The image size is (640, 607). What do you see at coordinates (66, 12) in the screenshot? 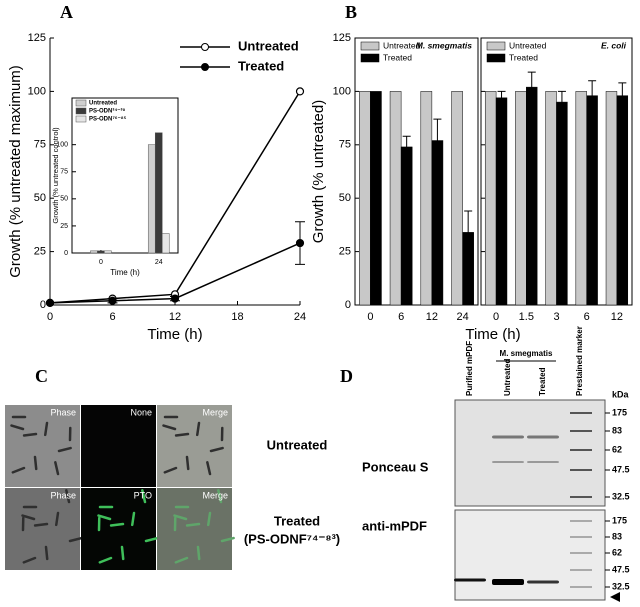
I see `panel-letter: A` at bounding box center [66, 12].